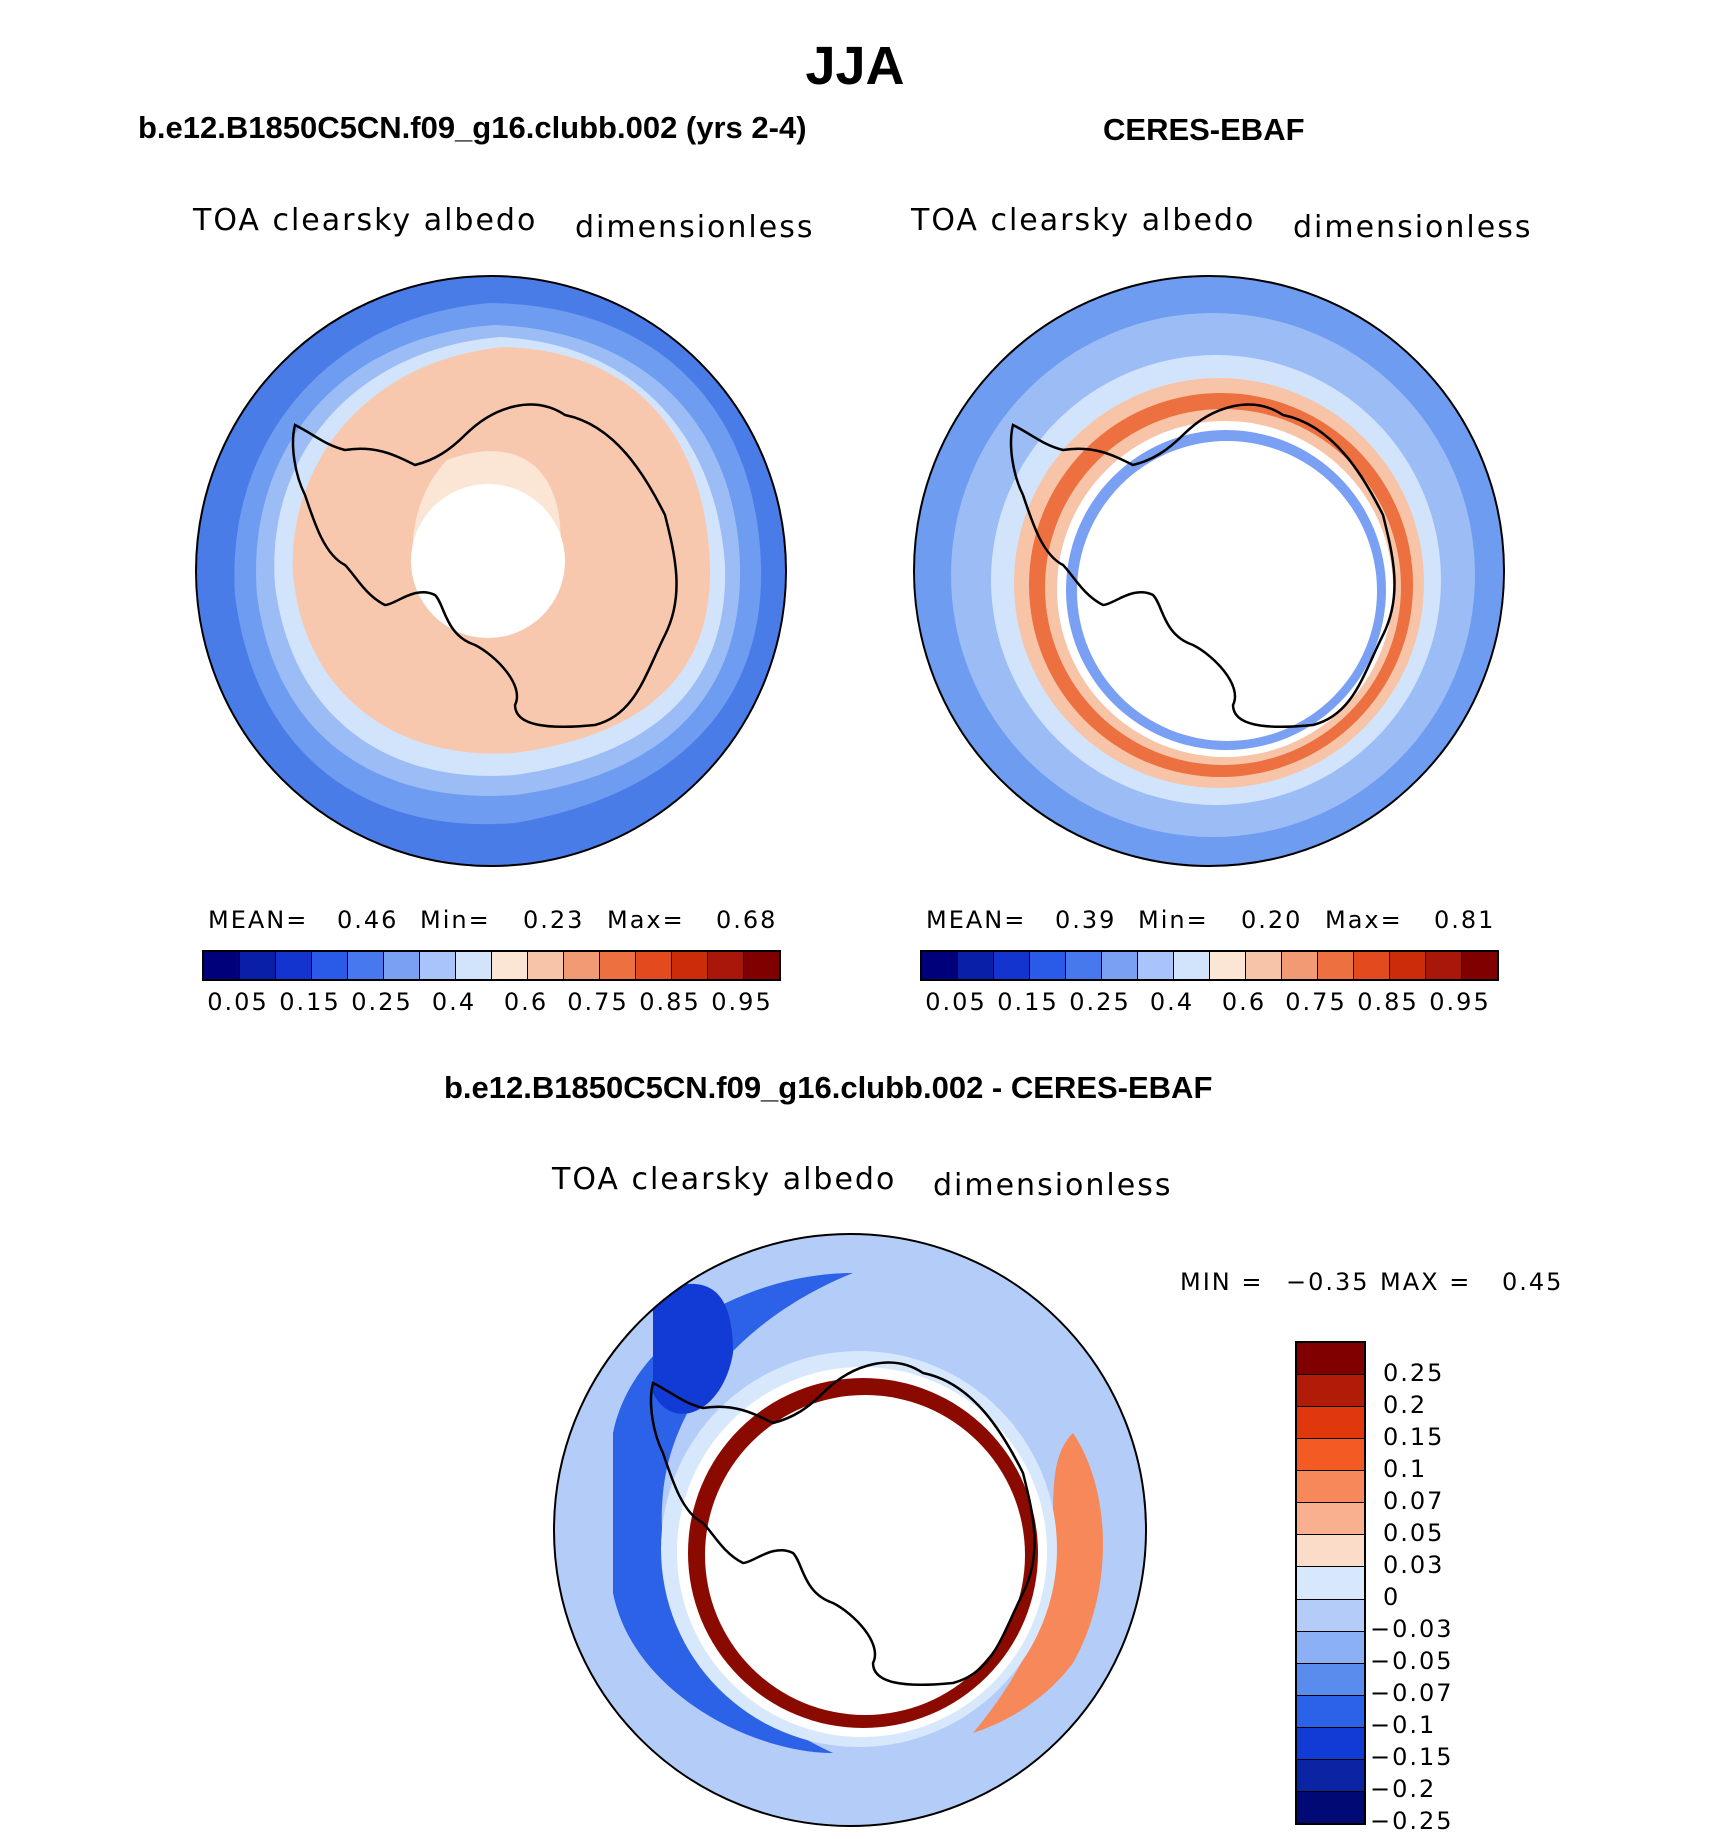  Describe the element at coordinates (1083, 220) in the screenshot. I see `obs-variable-label: TOA clearsky albedo` at that location.